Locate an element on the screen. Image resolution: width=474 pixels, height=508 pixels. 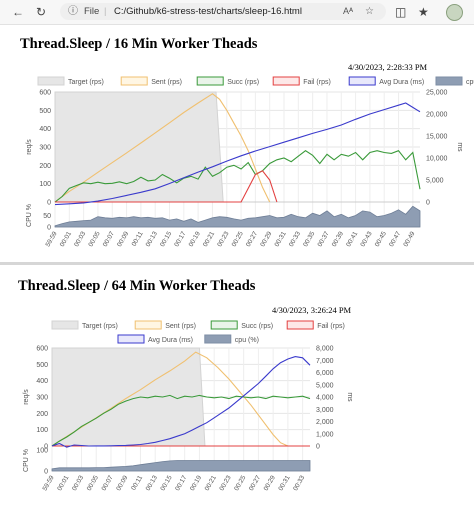
y2-tick-label: 7,000 is located at coordinates (325, 361).